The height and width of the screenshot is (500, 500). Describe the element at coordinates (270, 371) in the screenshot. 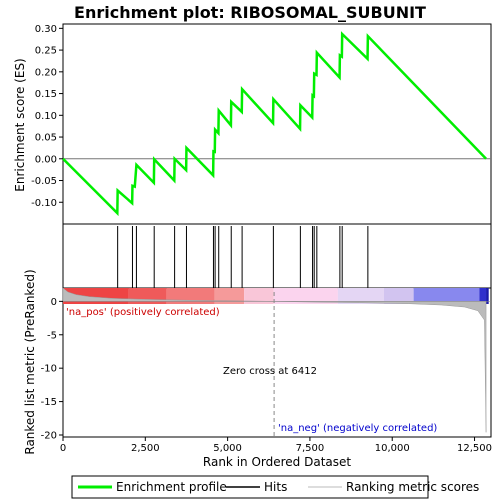

I see `zero-cross-label: Zero cross at 6412` at that location.